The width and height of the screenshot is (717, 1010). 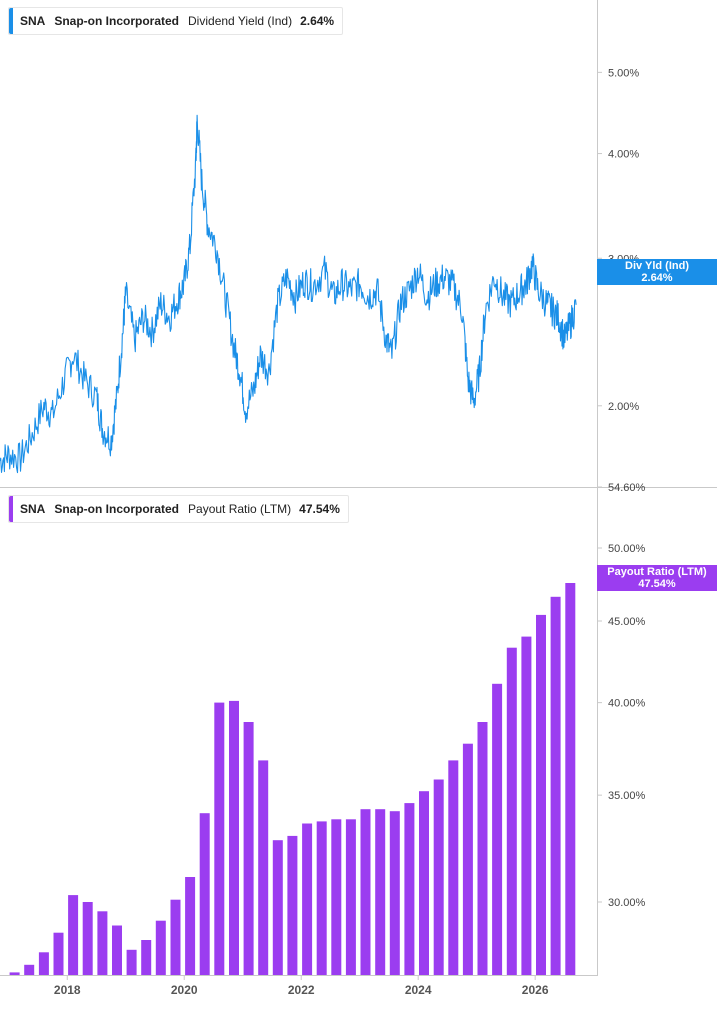 I want to click on y-tick-label: 40.00%, so click(x=627, y=704).